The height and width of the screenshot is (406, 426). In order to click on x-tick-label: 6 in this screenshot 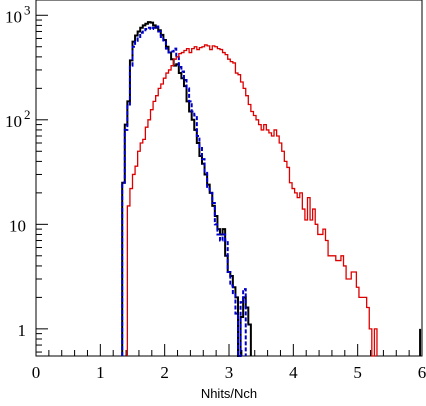, I will do `click(422, 372)`.